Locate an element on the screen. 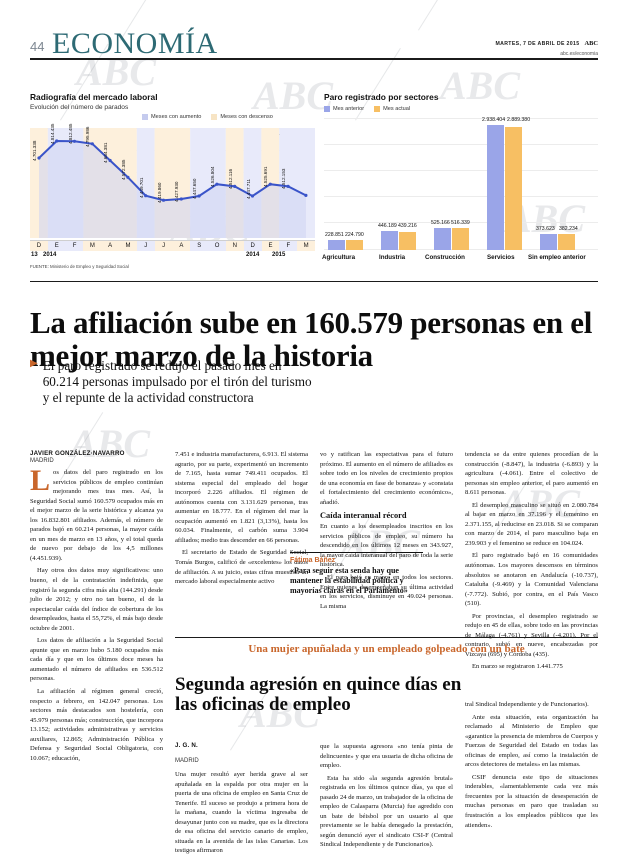 This screenshot has width=620, height=859. bar-construccion-previous is located at coordinates (442, 238).